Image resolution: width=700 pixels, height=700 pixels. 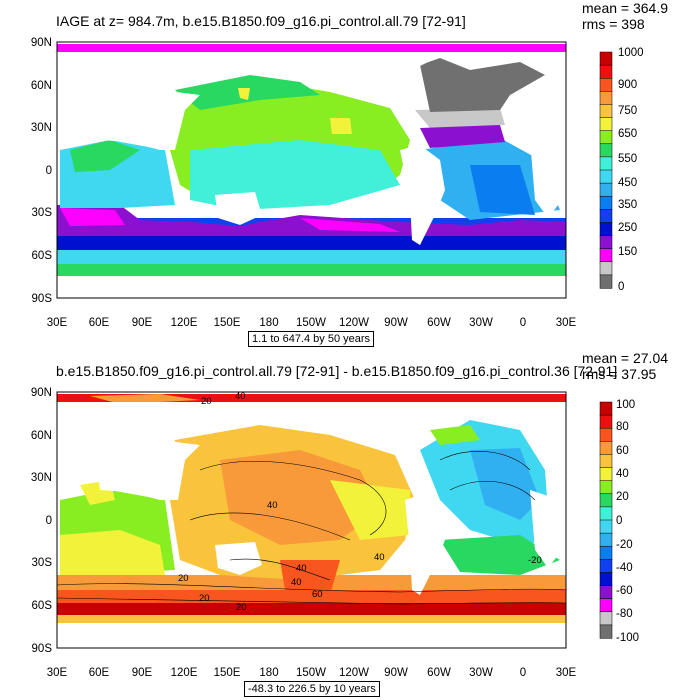 What do you see at coordinates (311, 287) in the screenshot?
I see `panel1-land-antarctica` at bounding box center [311, 287].